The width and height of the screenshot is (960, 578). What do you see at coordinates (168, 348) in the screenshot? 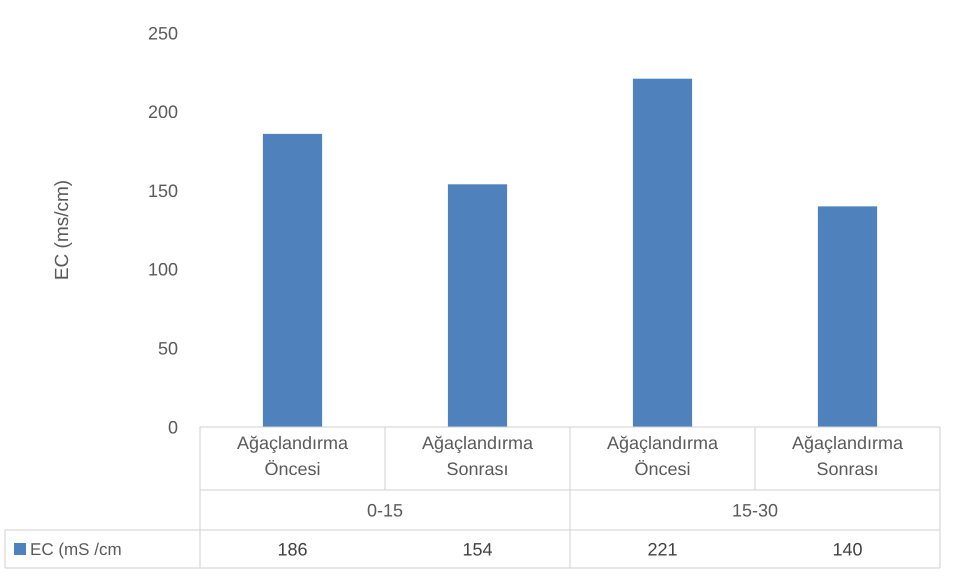
I see `y-tick-label: 50` at bounding box center [168, 348].